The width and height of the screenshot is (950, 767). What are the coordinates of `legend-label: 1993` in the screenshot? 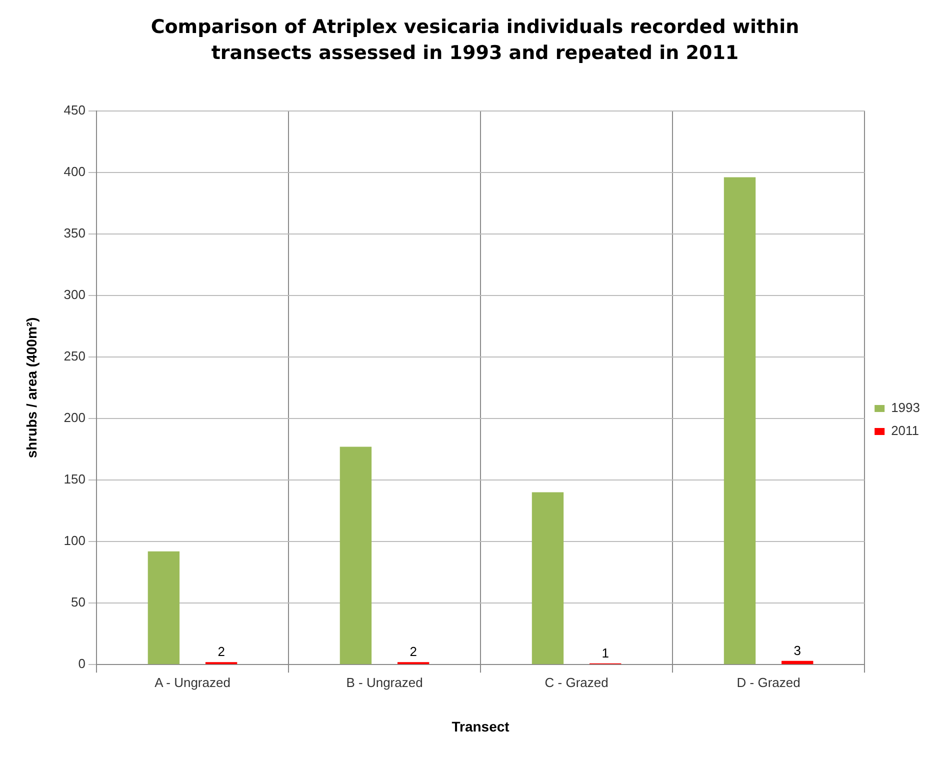 It's located at (905, 408).